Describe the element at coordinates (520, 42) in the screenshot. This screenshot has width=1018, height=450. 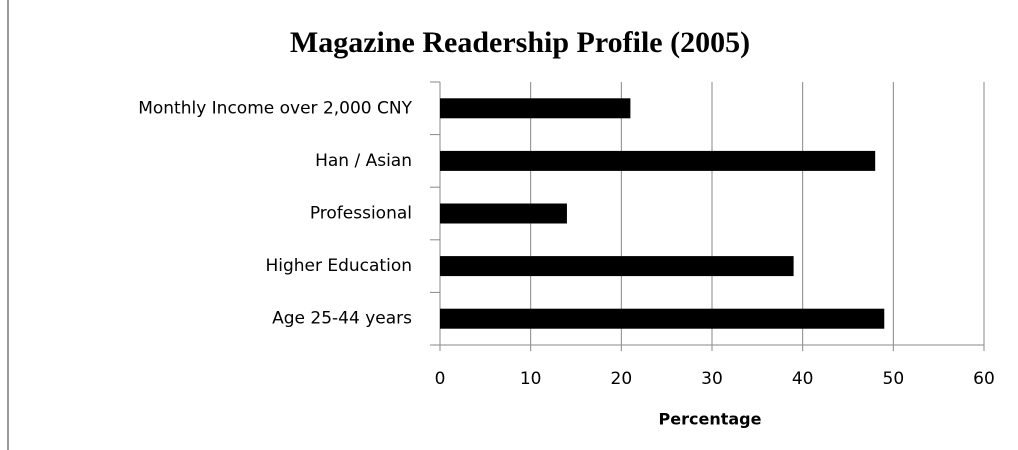
I see `chart-title: Magazine Readership Profile (2005)` at that location.